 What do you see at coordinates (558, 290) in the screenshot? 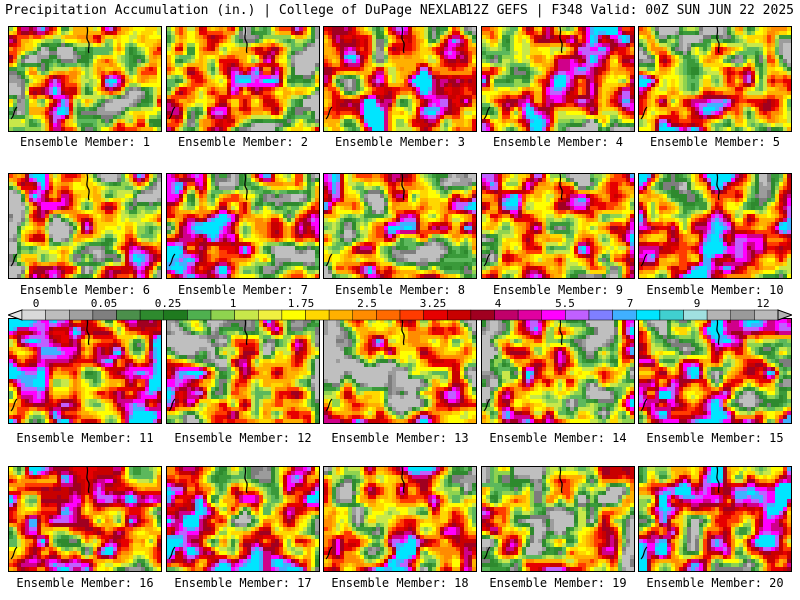
I see `panel-label-9: Ensemble Member: 9` at bounding box center [558, 290].